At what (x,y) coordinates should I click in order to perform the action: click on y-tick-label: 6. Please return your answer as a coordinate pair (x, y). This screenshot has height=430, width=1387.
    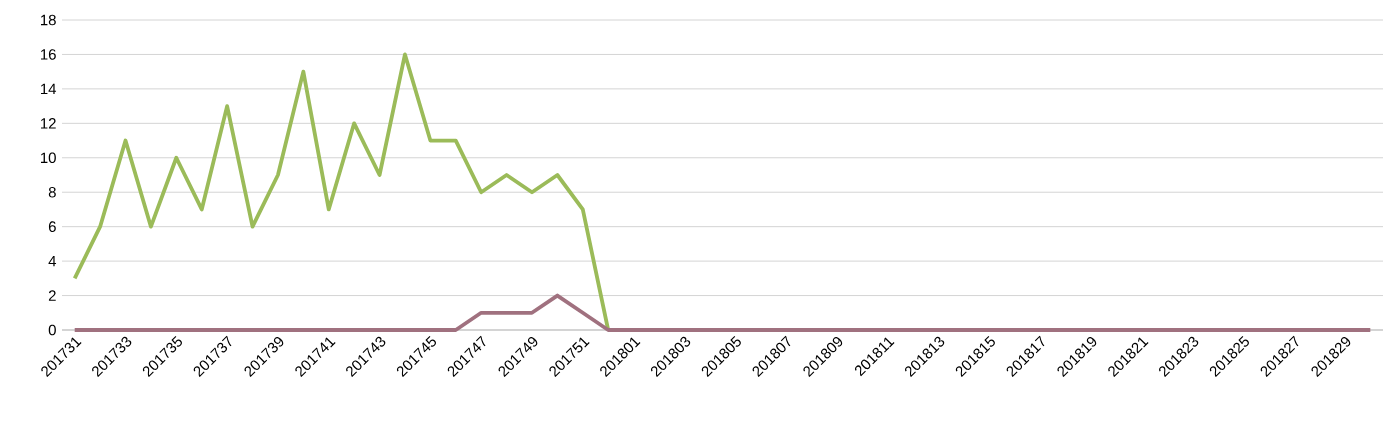
    Looking at the image, I should click on (52, 226).